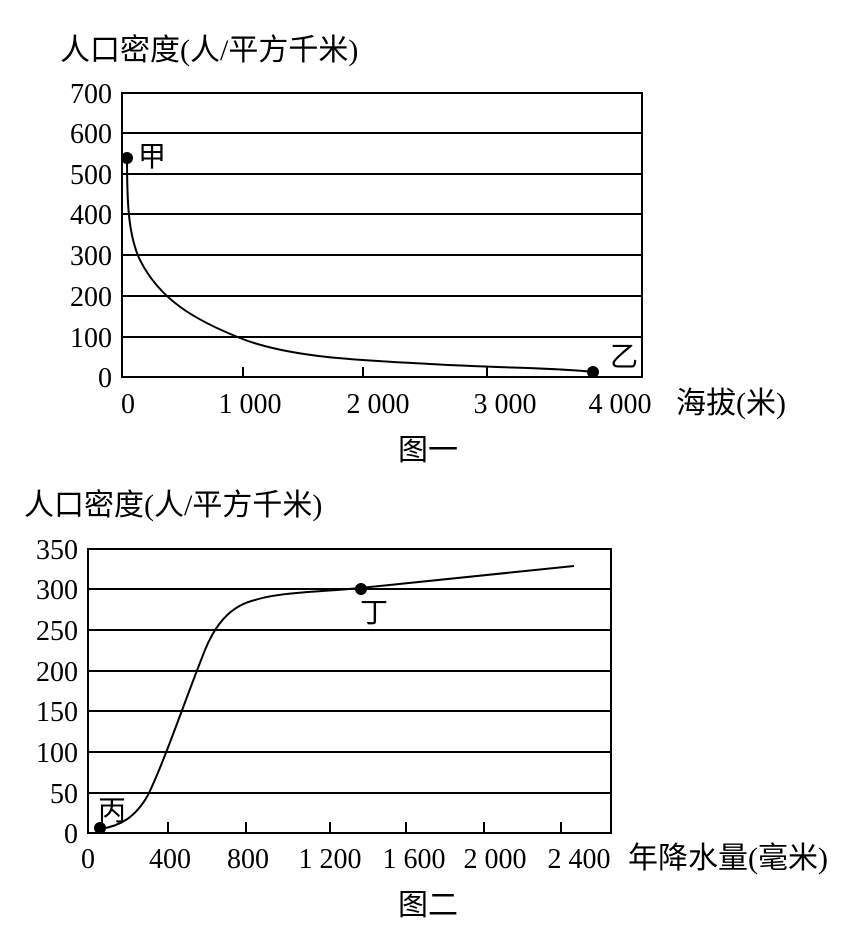  What do you see at coordinates (250, 404) in the screenshot?
I see `xtick-label: 1 000` at bounding box center [250, 404].